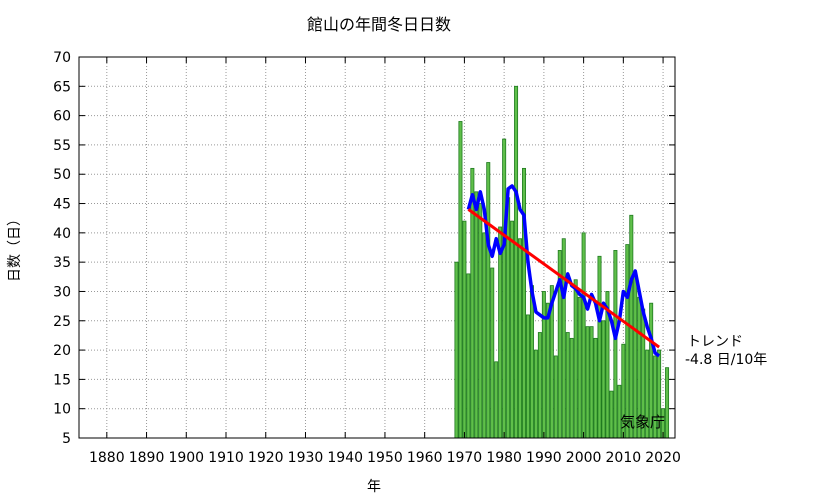 The height and width of the screenshot is (498, 833). What do you see at coordinates (374, 487) in the screenshot?
I see `x-axis-label: 年` at bounding box center [374, 487].